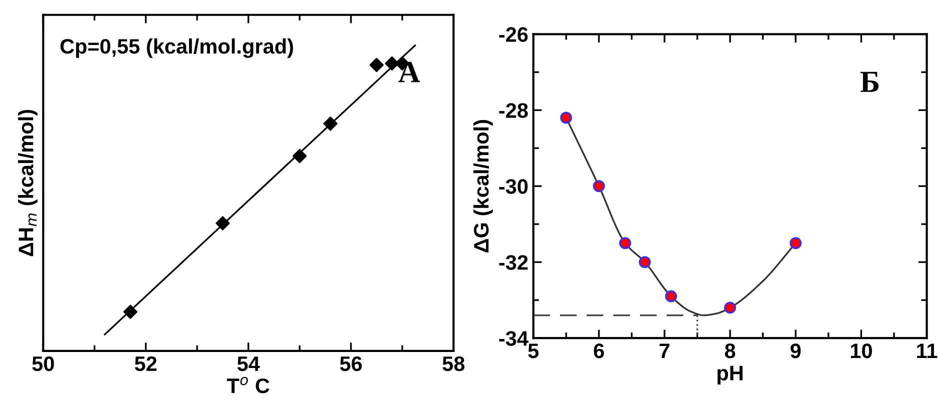 This screenshot has height=402, width=939. Describe the element at coordinates (145, 364) in the screenshot. I see `x-tick-label: 52` at that location.